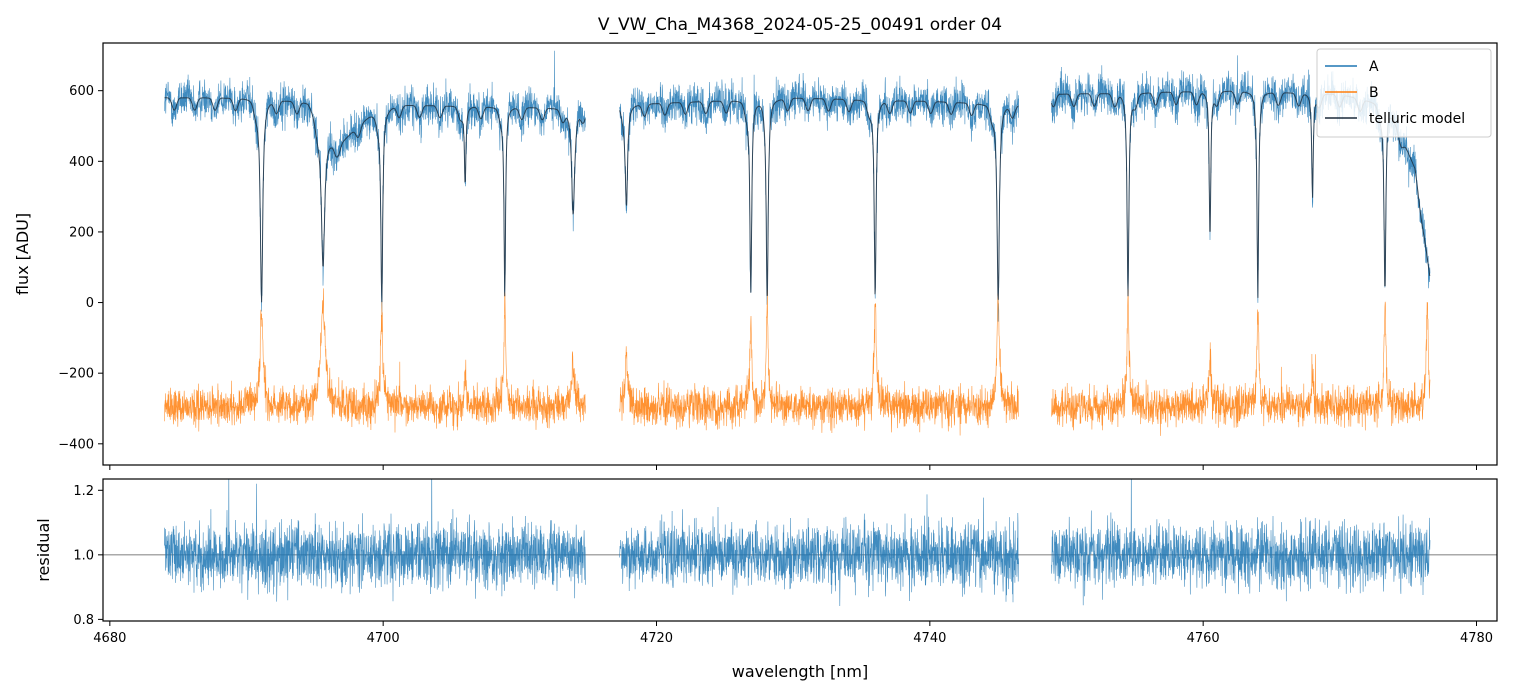 This screenshot has height=696, width=1514. Describe the element at coordinates (1374, 93) in the screenshot. I see `legend-label: B` at that location.